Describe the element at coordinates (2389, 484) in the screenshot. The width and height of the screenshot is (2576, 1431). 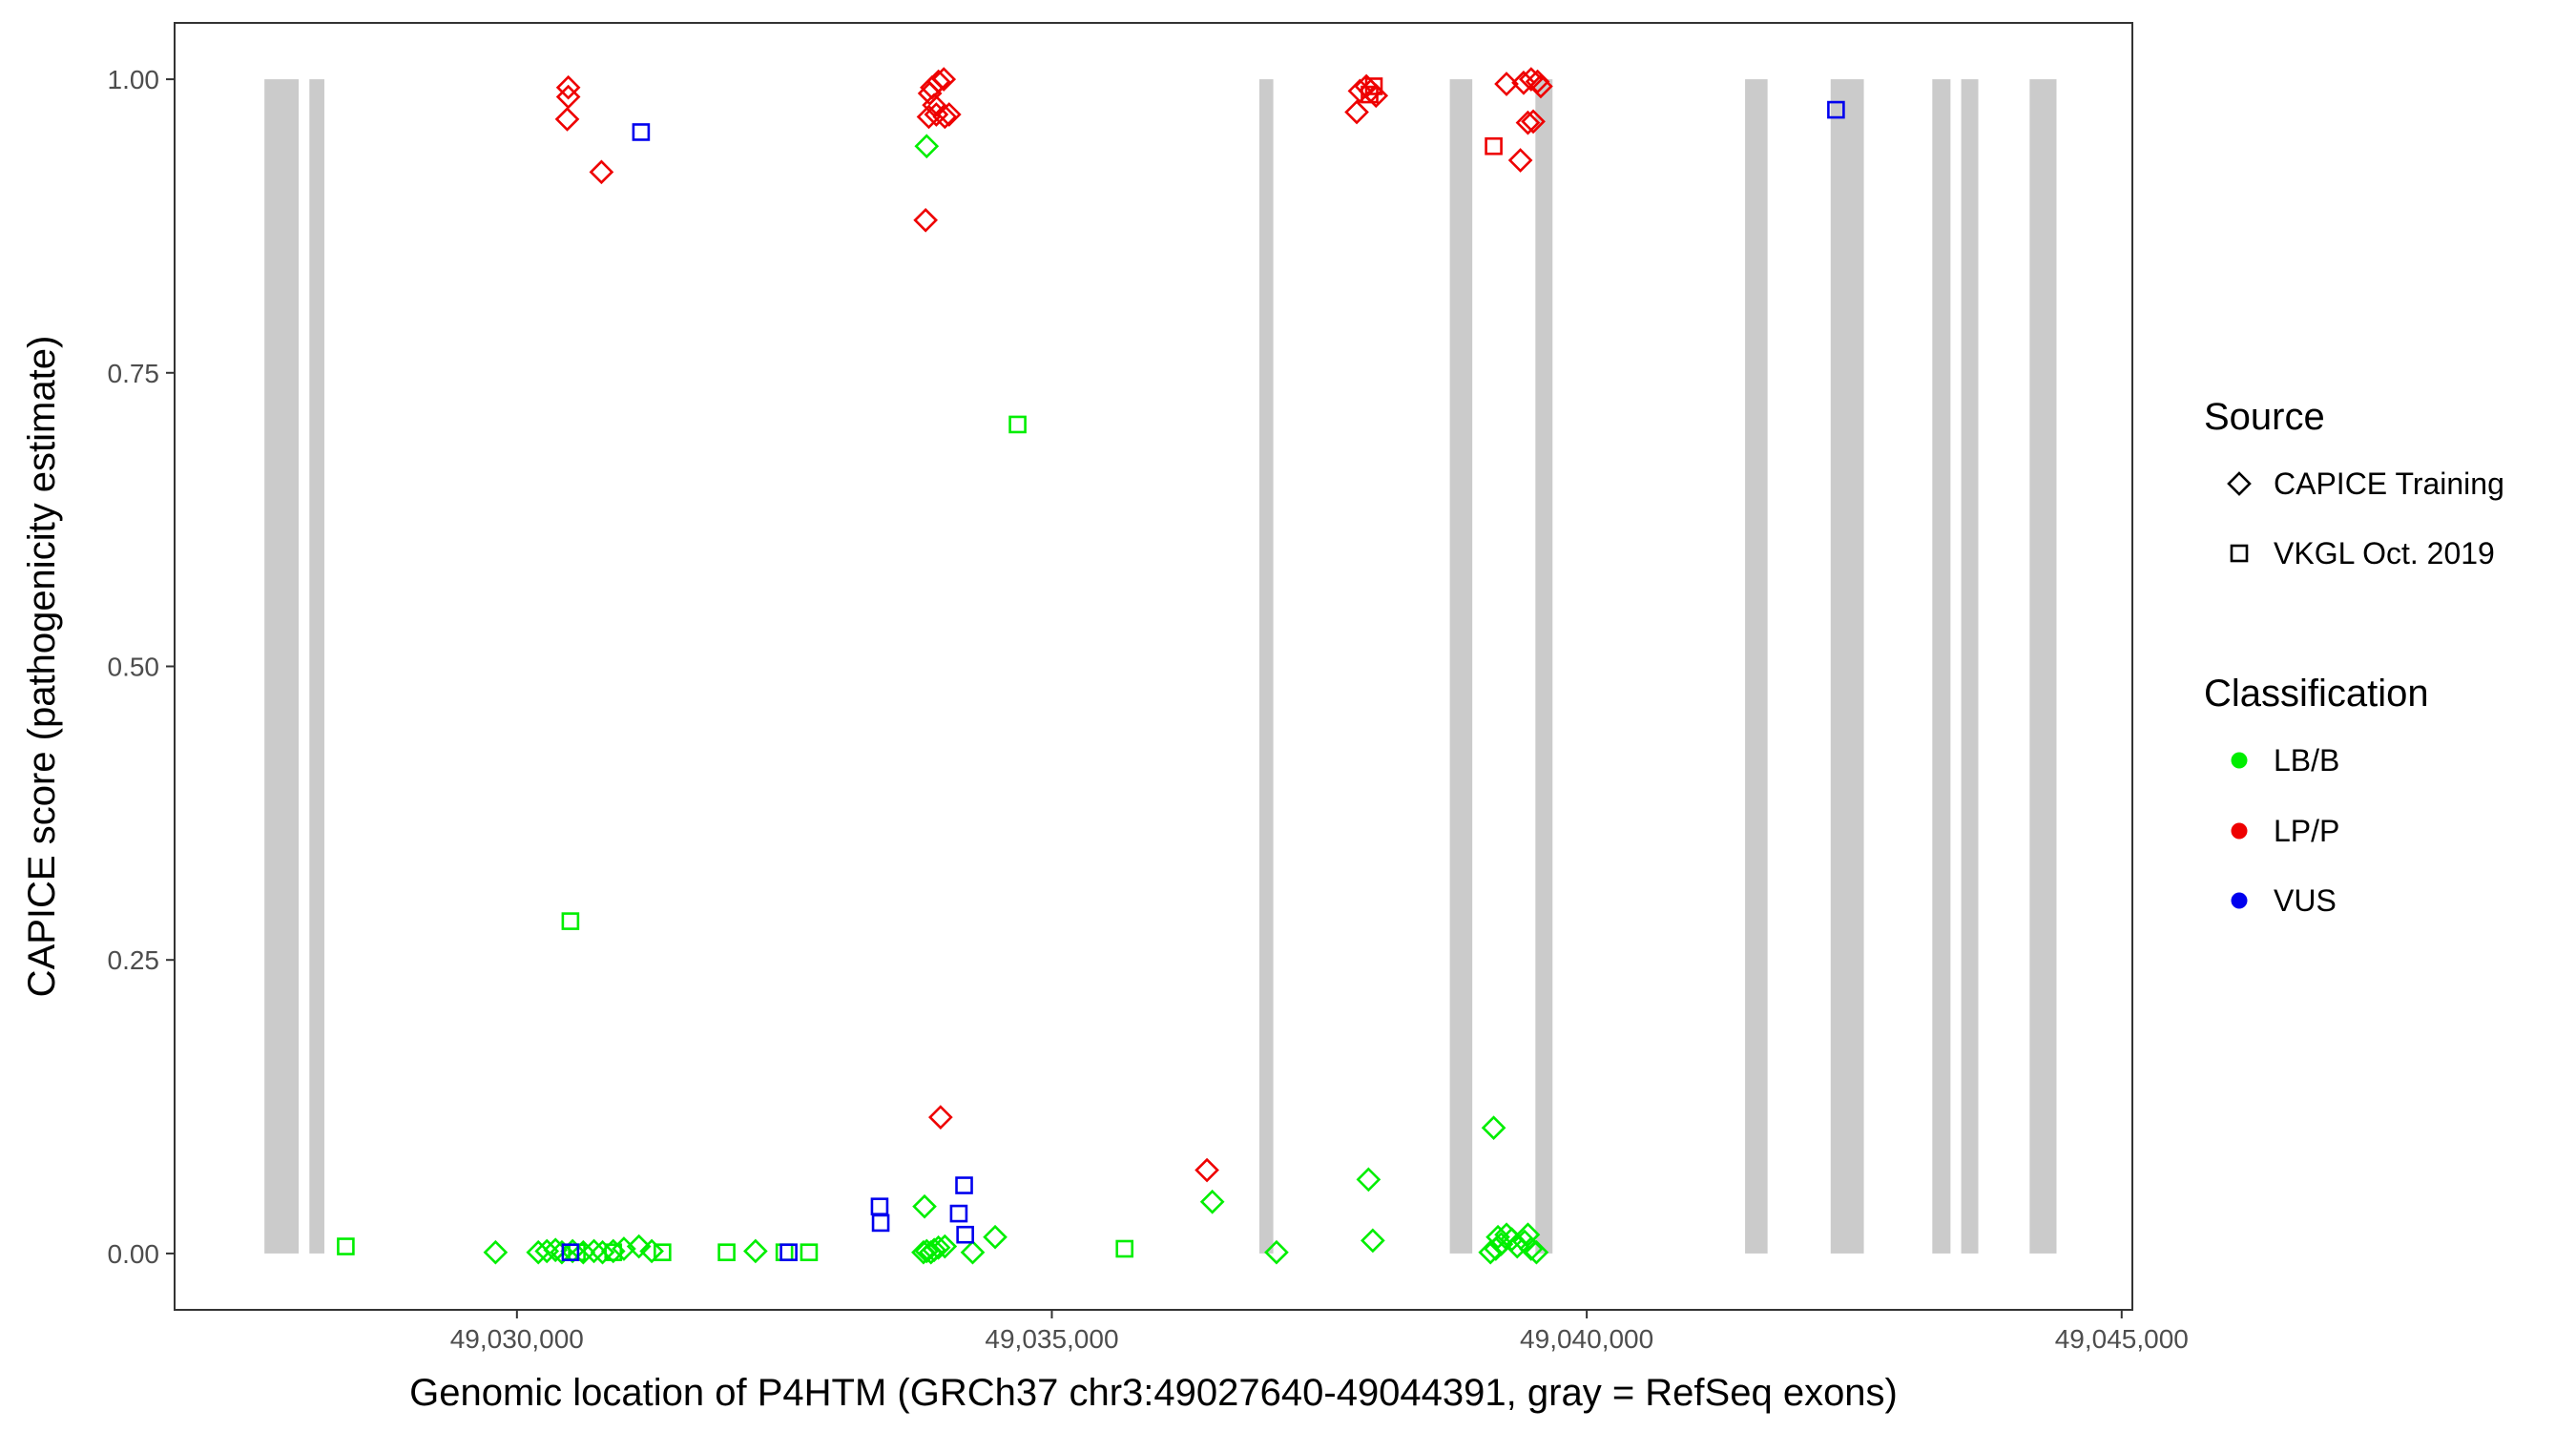
I see `legend-source-label: CAPICE Training` at that location.